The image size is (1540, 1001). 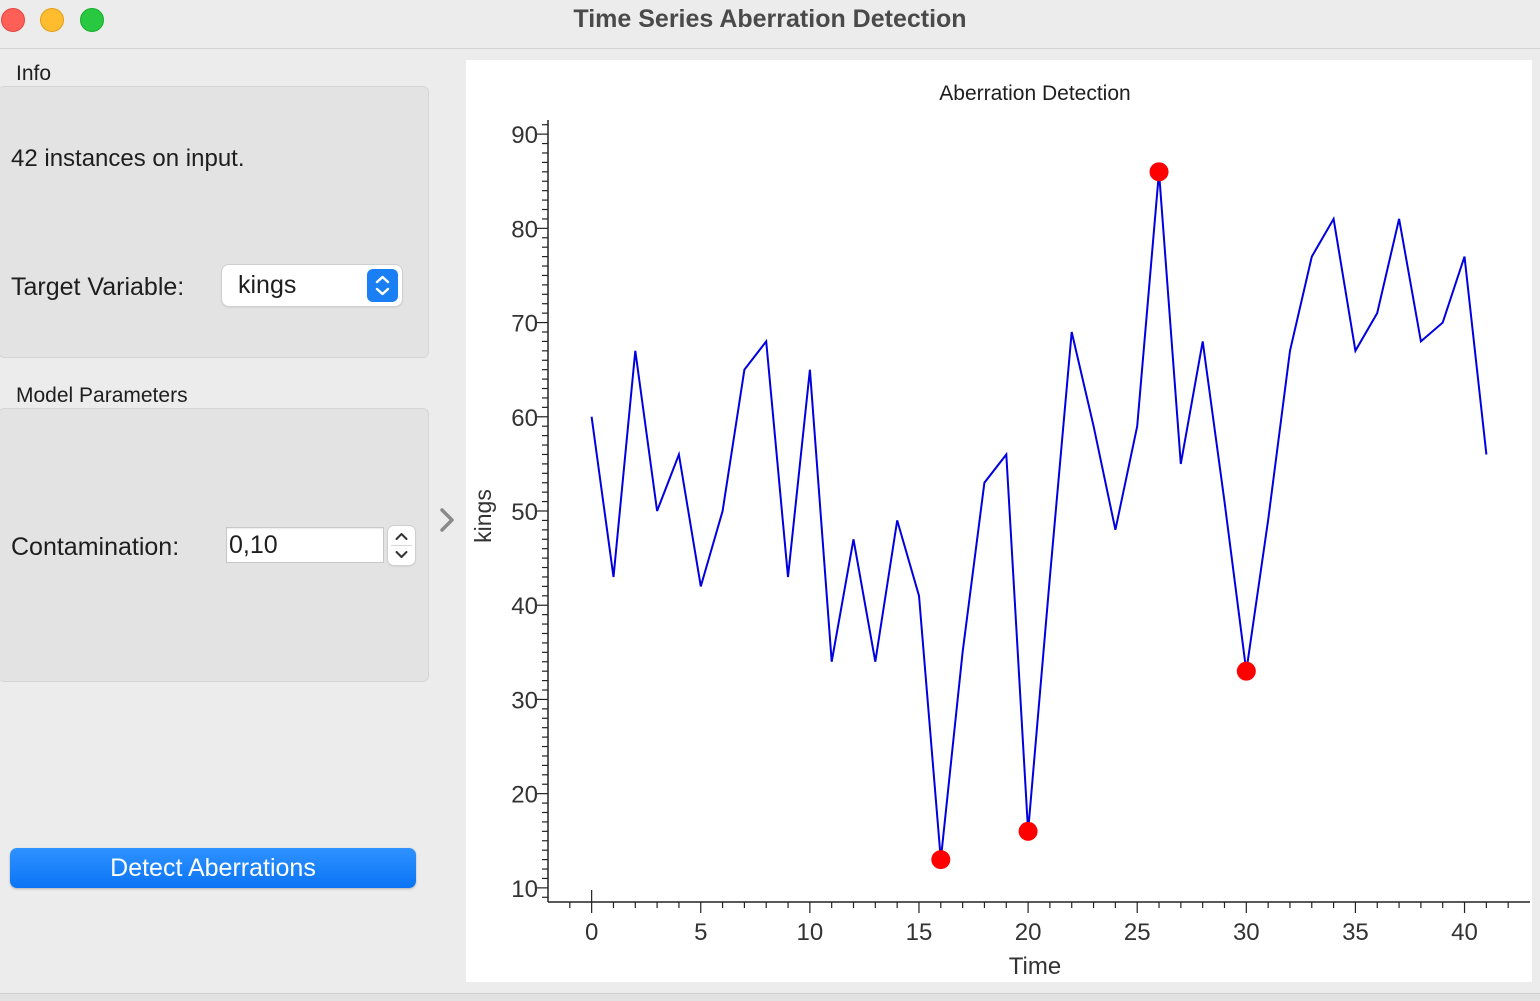 I want to click on x-tick-label: 10, so click(x=810, y=932).